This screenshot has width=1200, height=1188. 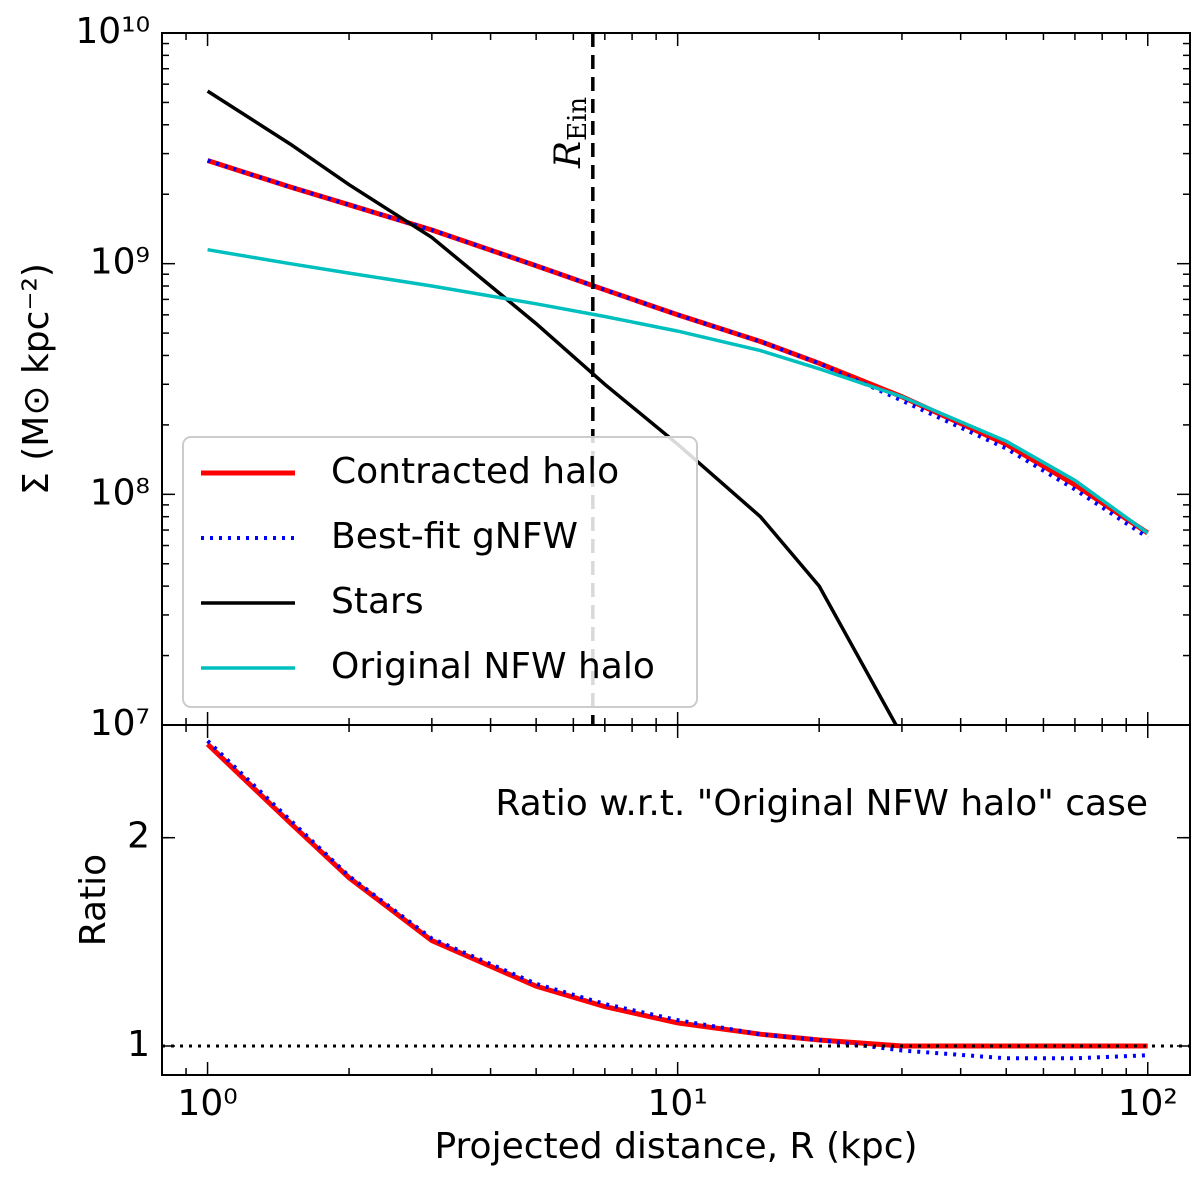 I want to click on legend-box, so click(x=440, y=572).